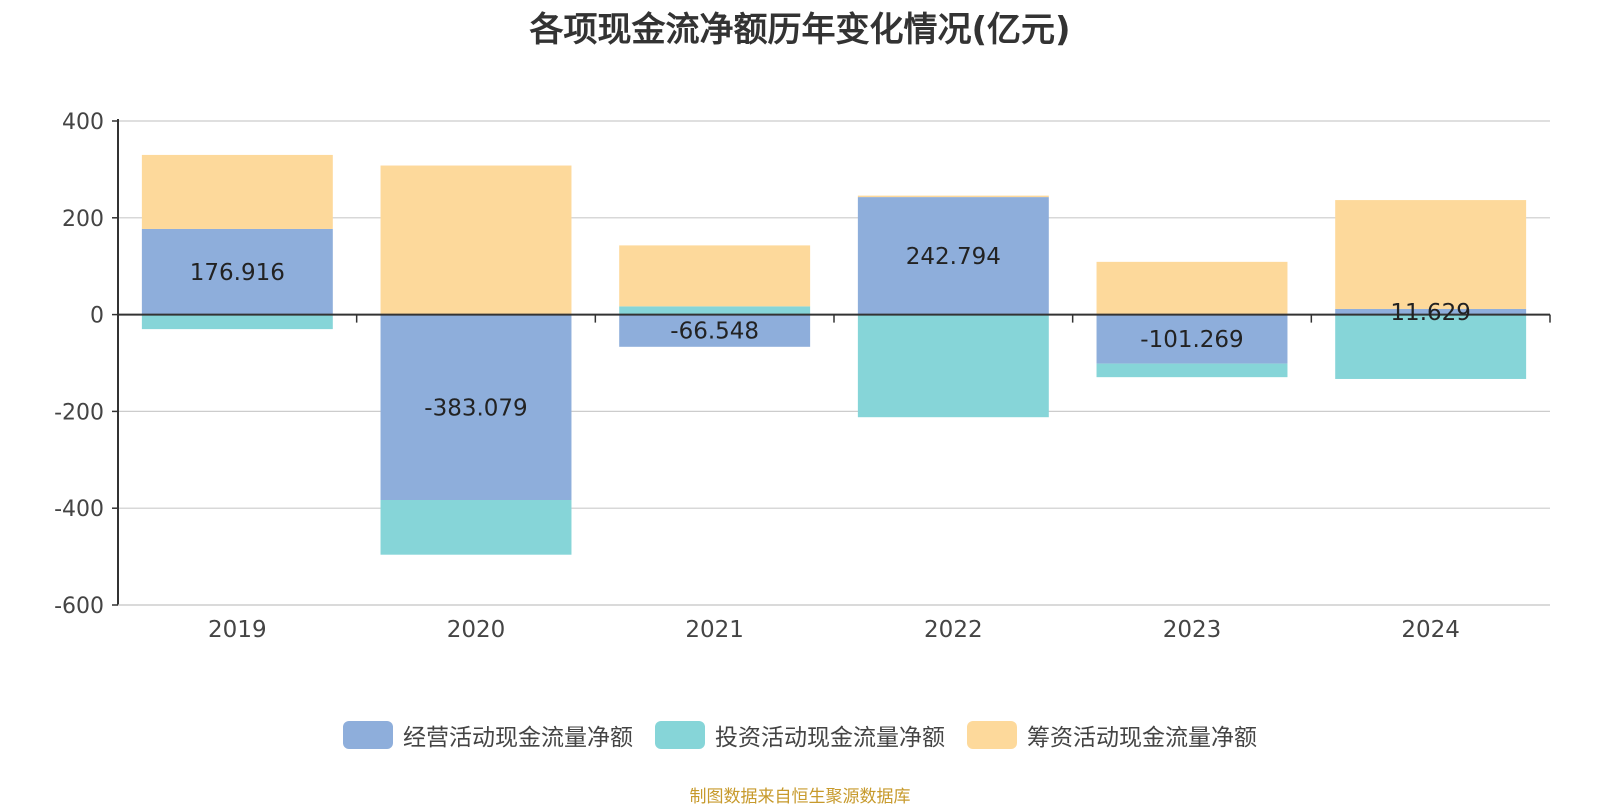  What do you see at coordinates (79, 509) in the screenshot?
I see `y-tick-label: -400` at bounding box center [79, 509].